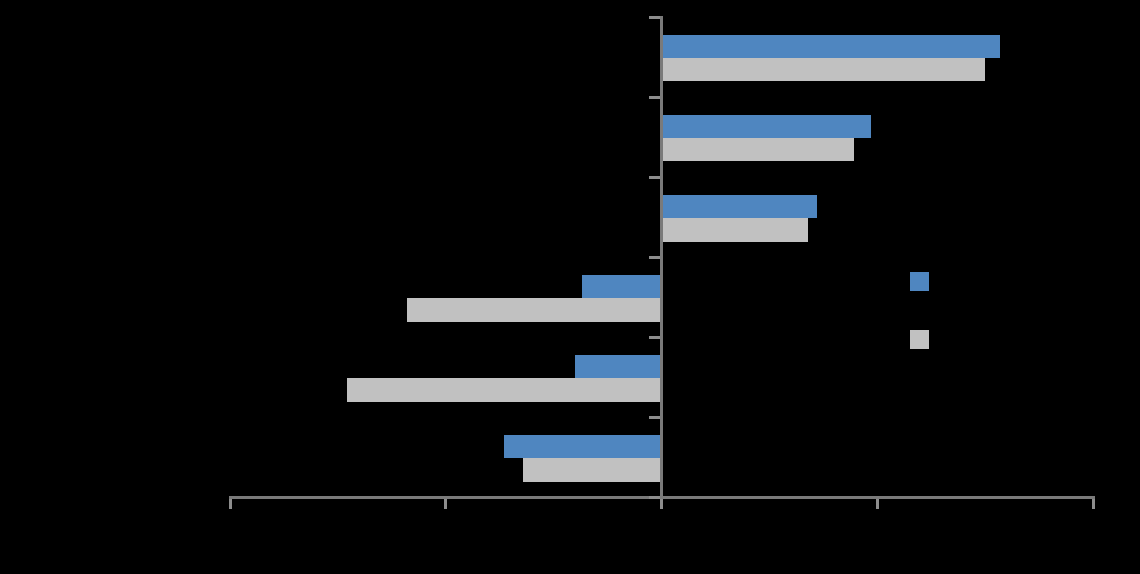 Image resolution: width=1140 pixels, height=574 pixels. I want to click on legend-swatch-blue, so click(919, 281).